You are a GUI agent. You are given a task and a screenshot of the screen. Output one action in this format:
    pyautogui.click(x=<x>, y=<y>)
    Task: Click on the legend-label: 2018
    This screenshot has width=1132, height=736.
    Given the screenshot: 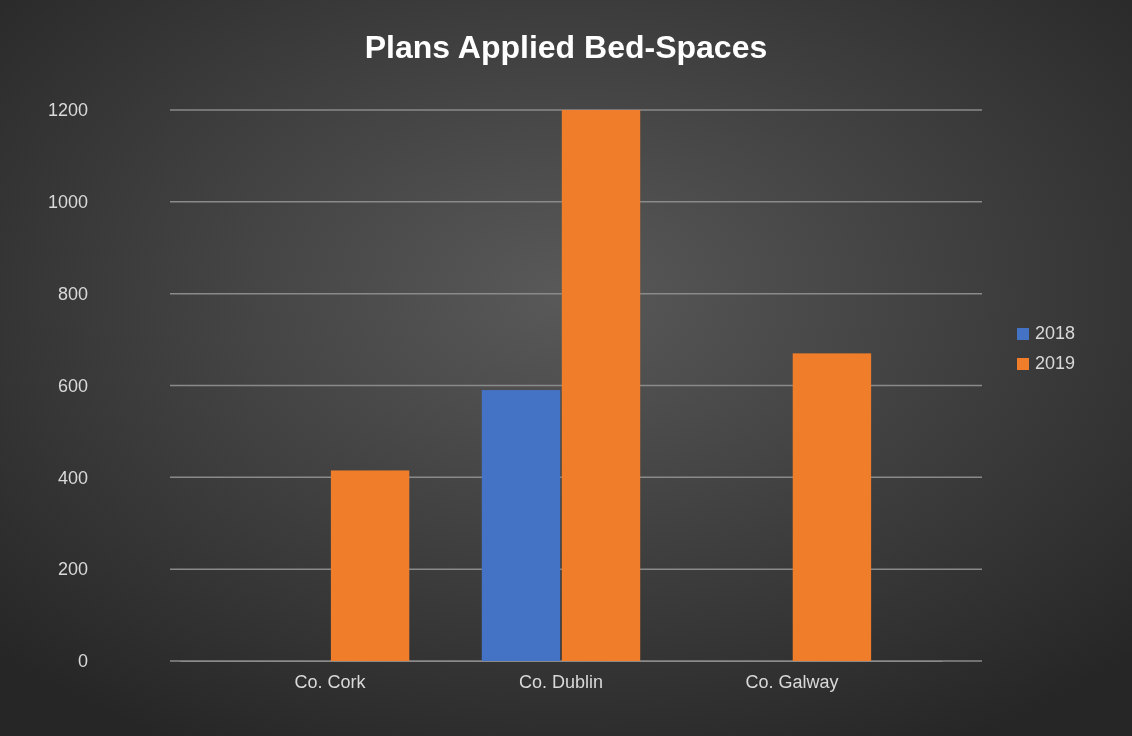 What is the action you would take?
    pyautogui.click(x=1055, y=333)
    